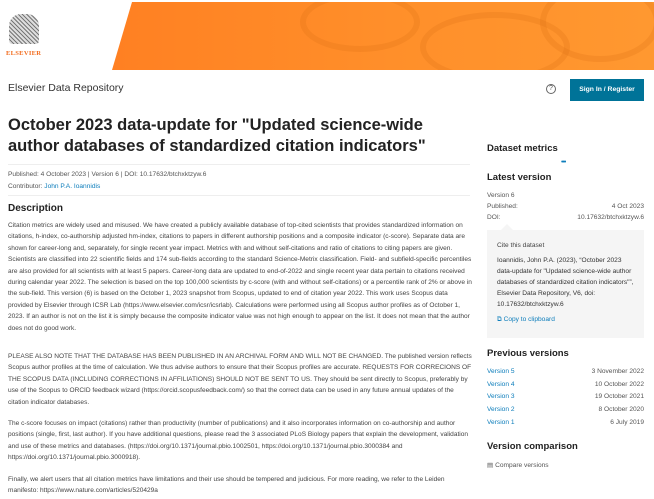 This screenshot has width=654, height=499. I want to click on compare-icon: ▤, so click(490, 465).